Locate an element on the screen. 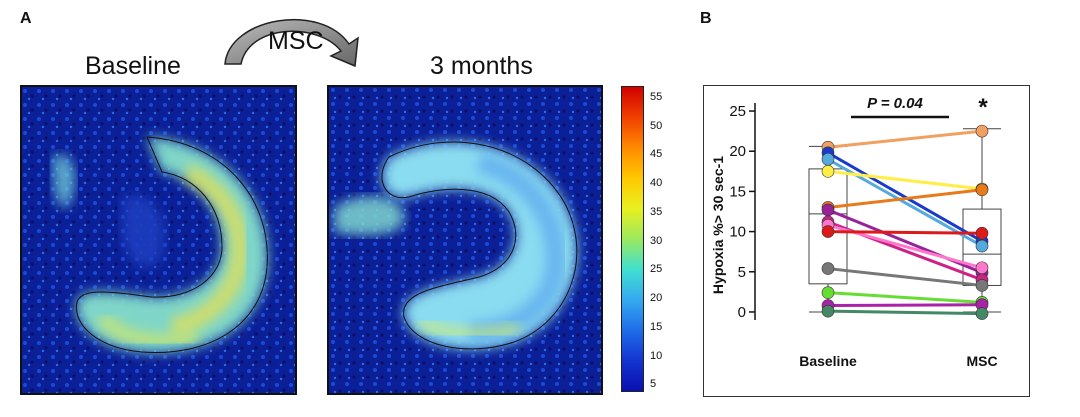 Image resolution: width=1080 pixels, height=417 pixels. colorbar-tick: 5 is located at coordinates (653, 384).